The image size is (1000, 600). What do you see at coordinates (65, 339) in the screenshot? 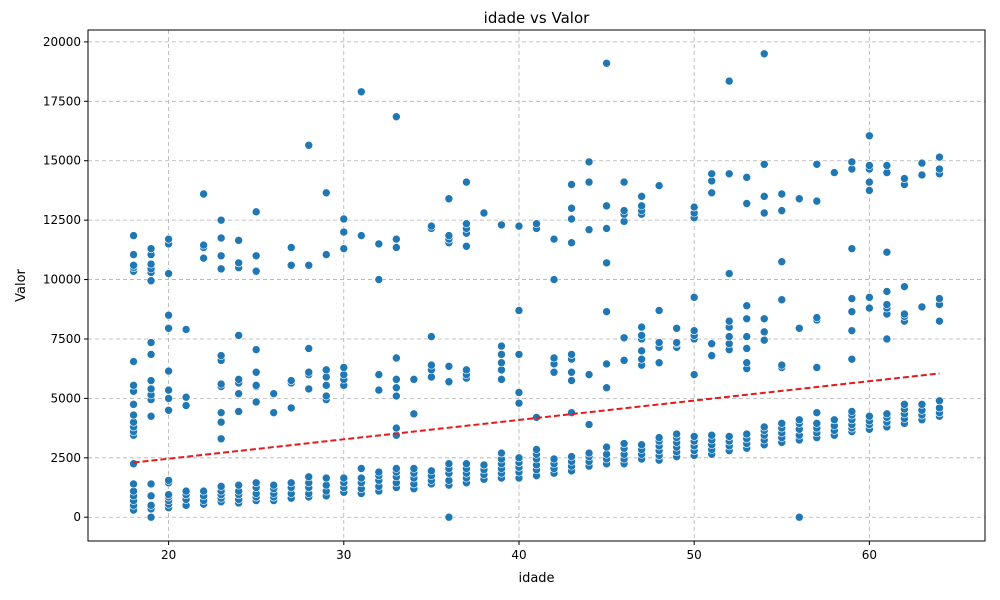
I see `y-tick-label: 7500` at bounding box center [65, 339].